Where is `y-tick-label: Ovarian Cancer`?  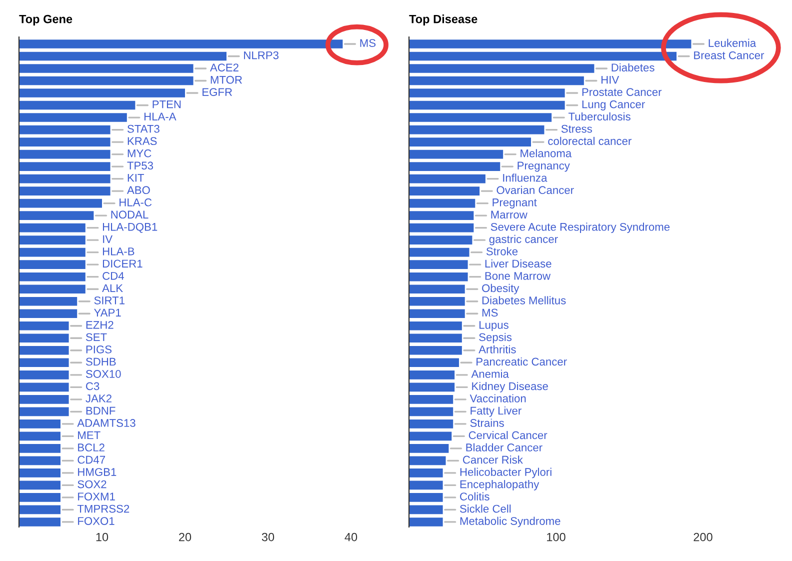
y-tick-label: Ovarian Cancer is located at coordinates (535, 190).